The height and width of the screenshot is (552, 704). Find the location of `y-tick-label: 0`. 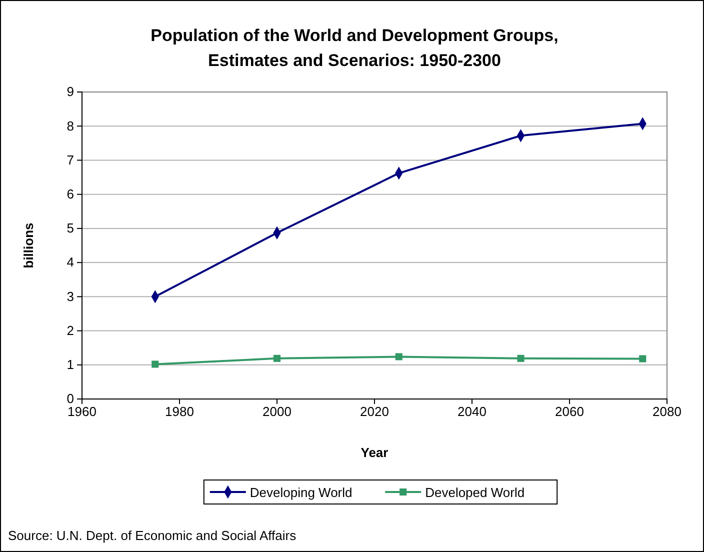

y-tick-label: 0 is located at coordinates (70, 398).